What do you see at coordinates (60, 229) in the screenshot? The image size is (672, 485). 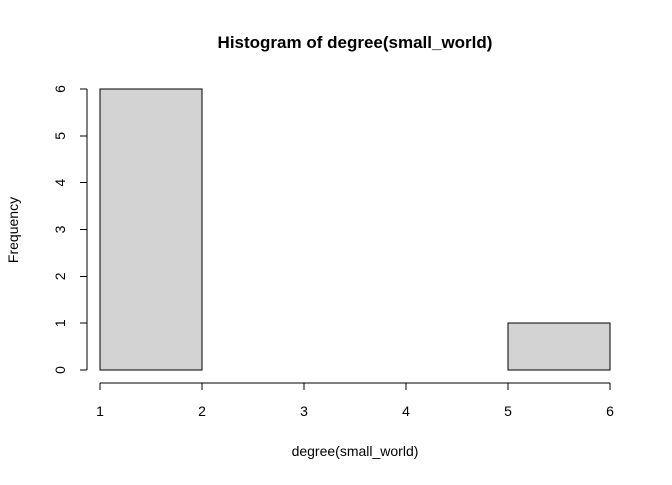 I see `y-tick-label-4: 3` at bounding box center [60, 229].